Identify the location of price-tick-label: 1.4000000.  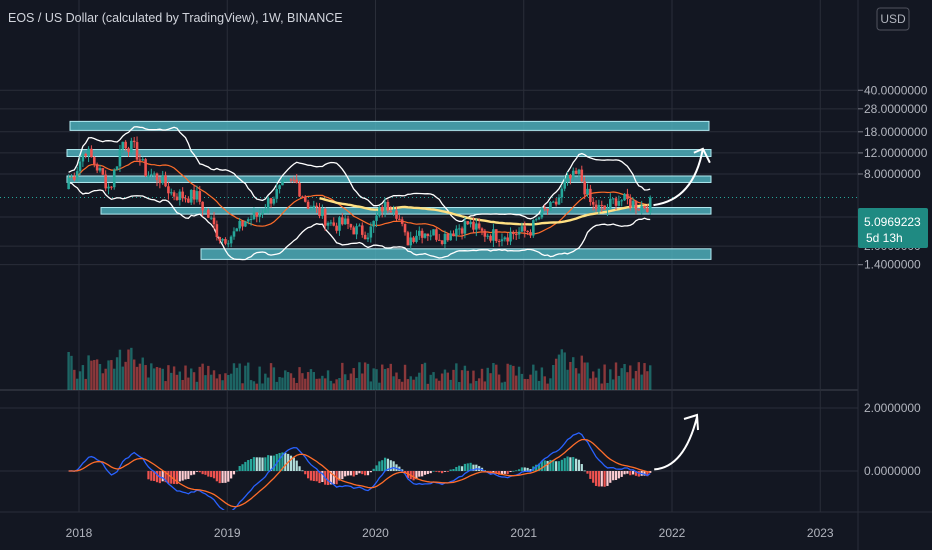
(892, 265).